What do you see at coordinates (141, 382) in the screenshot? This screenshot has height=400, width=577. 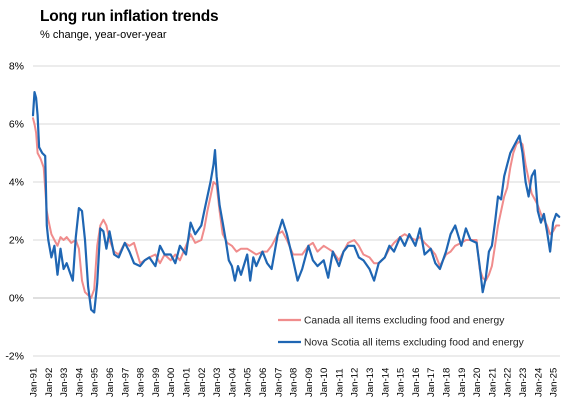 I see `x-tick-label: Jan-98` at bounding box center [141, 382].